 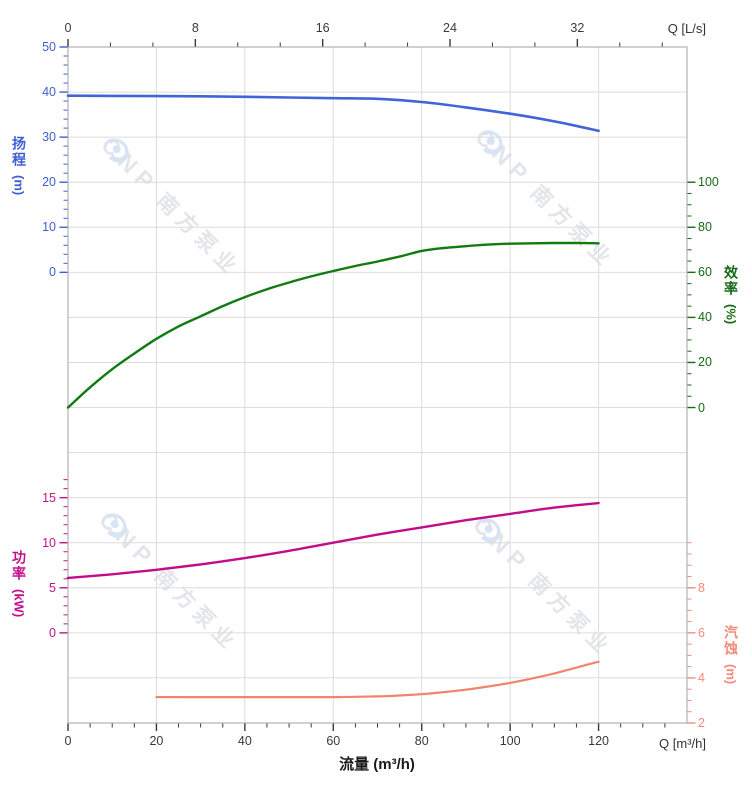 I want to click on npsh-tick-label: 6, so click(x=701, y=632).